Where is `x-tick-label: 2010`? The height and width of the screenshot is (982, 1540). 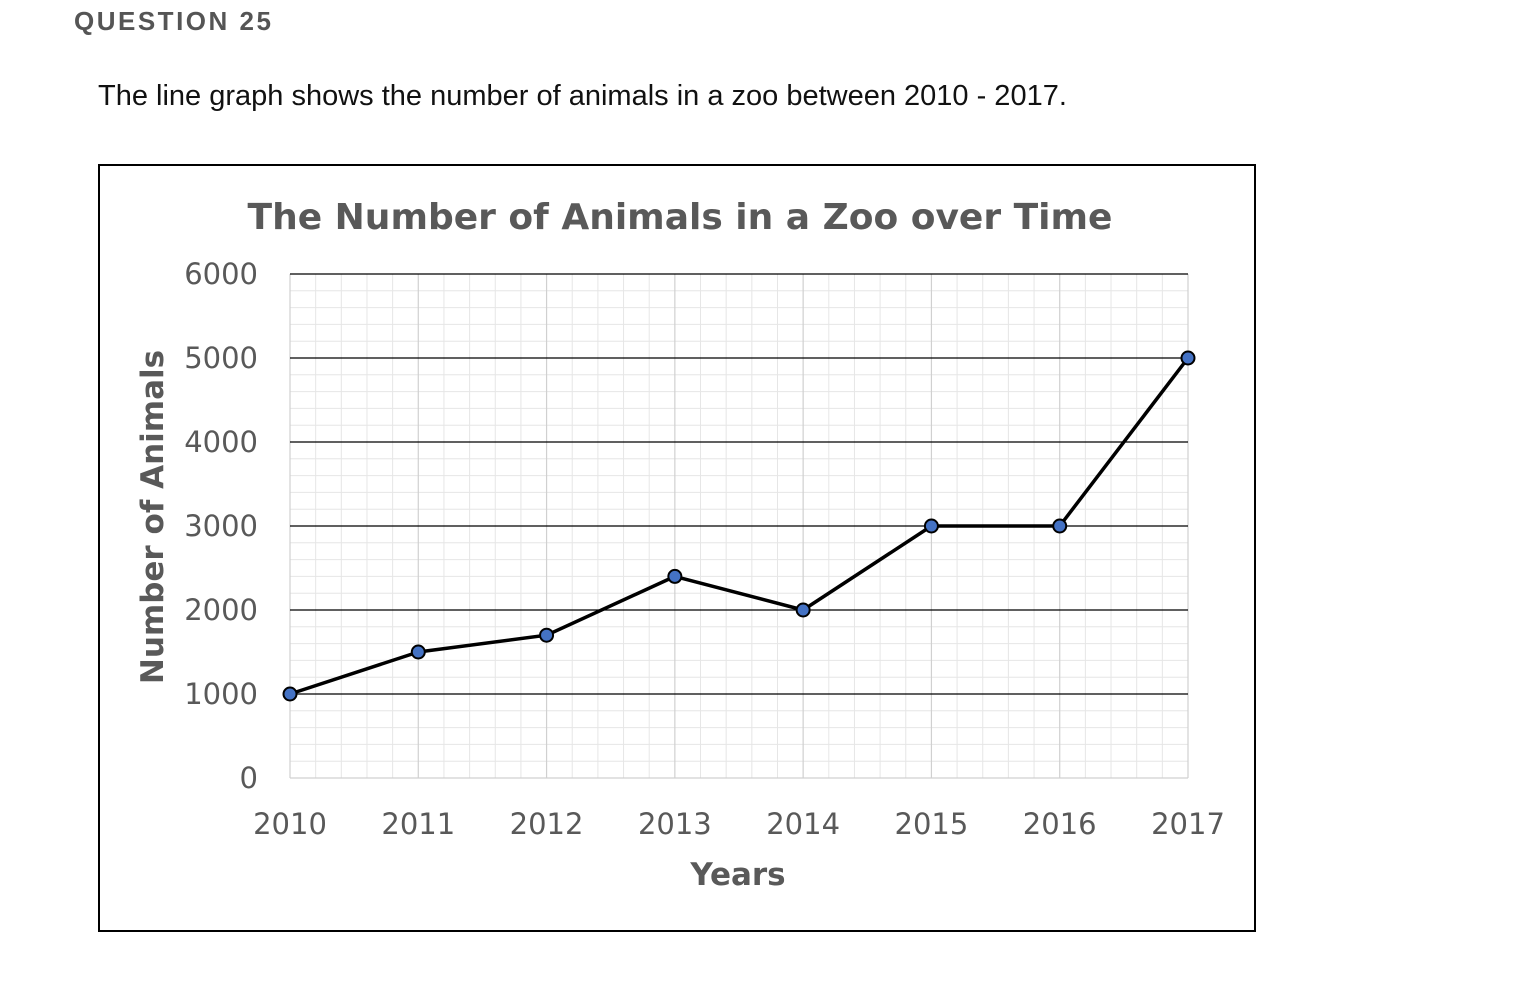 x-tick-label: 2010 is located at coordinates (290, 824).